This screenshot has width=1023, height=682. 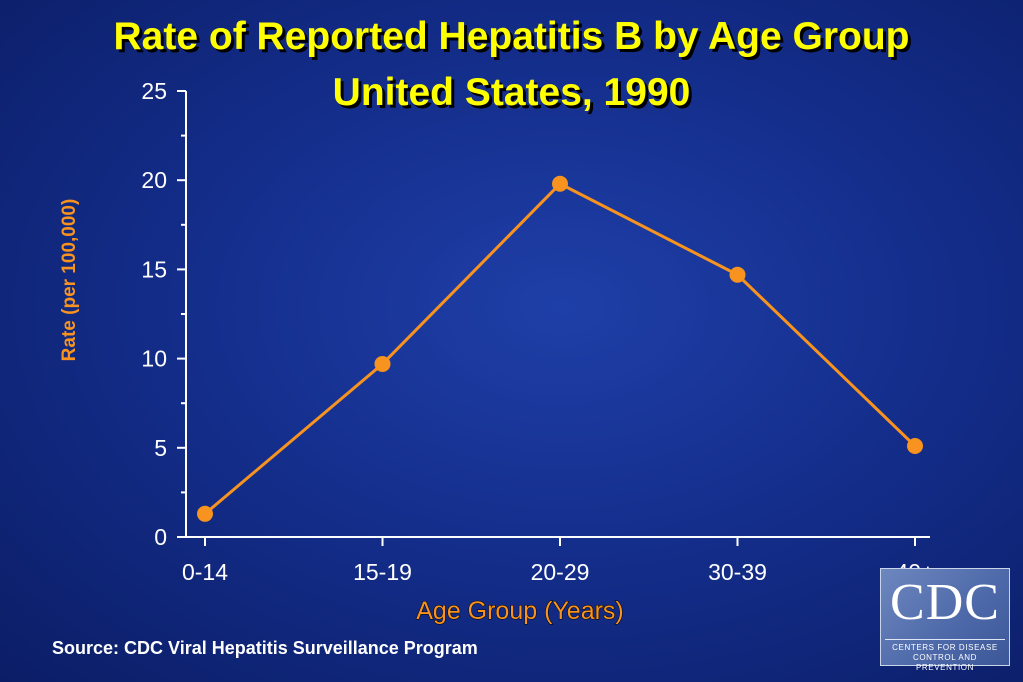 What do you see at coordinates (511, 92) in the screenshot?
I see `chart-title-line-2: United States, 1990` at bounding box center [511, 92].